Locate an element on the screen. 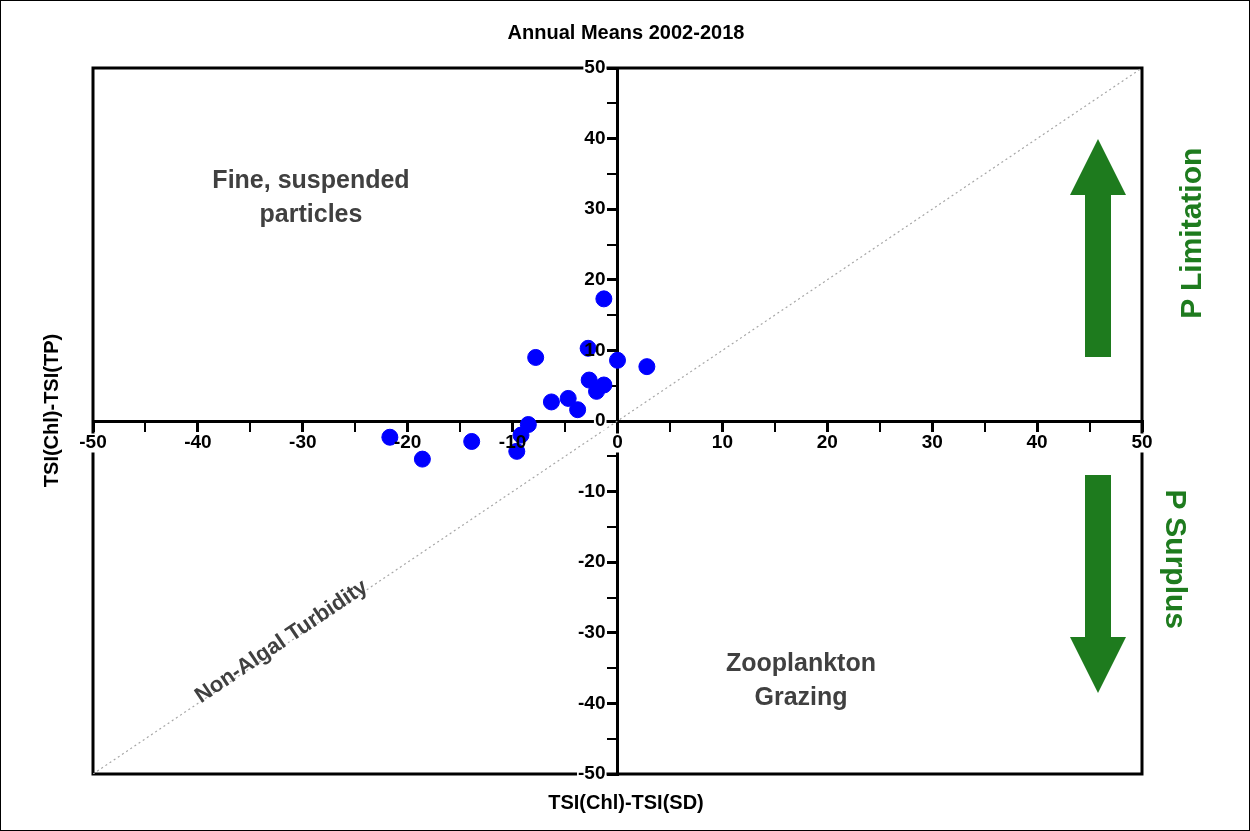 The width and height of the screenshot is (1250, 831). annotation: Zooplankton Grazing is located at coordinates (801, 679).